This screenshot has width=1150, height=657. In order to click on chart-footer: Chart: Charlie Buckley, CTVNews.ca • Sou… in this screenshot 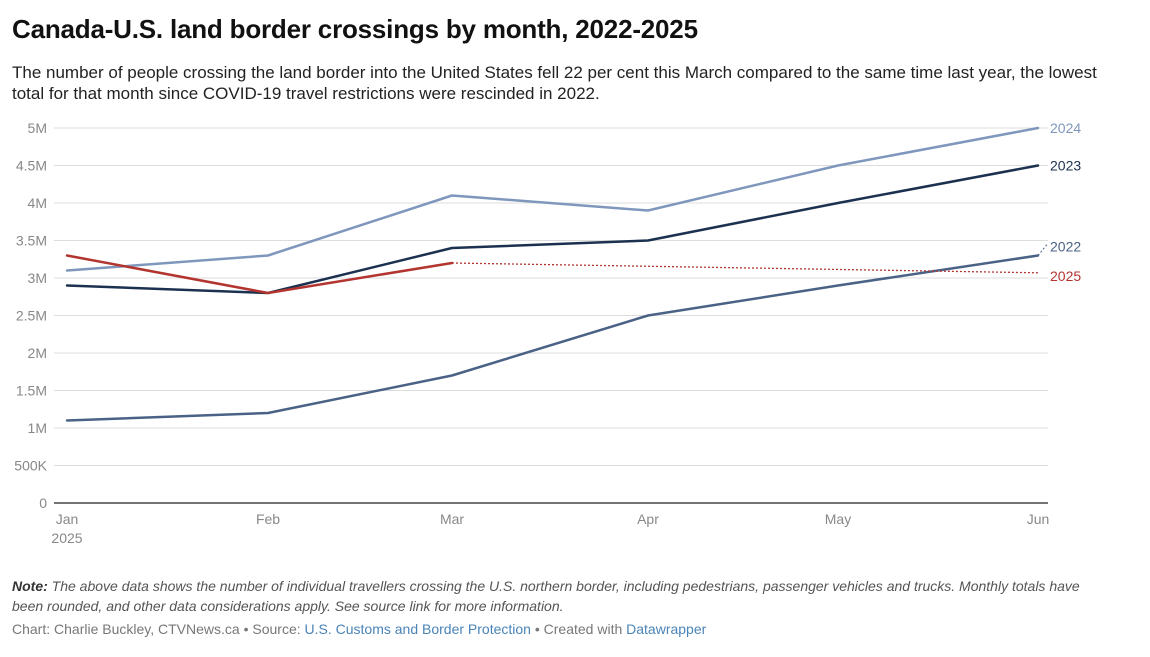, I will do `click(359, 629)`.